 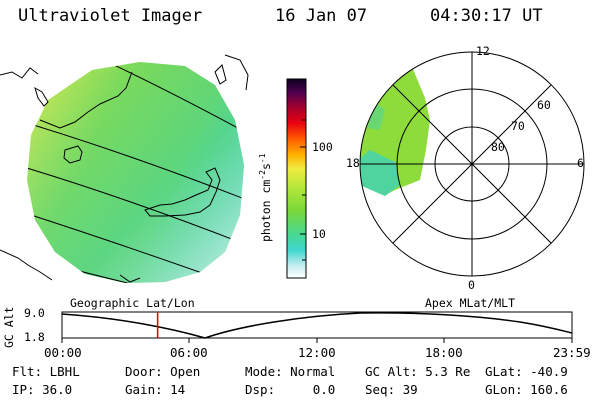 I want to click on gc-alt-info: GC Alt: 5.3 Re, so click(x=418, y=371).